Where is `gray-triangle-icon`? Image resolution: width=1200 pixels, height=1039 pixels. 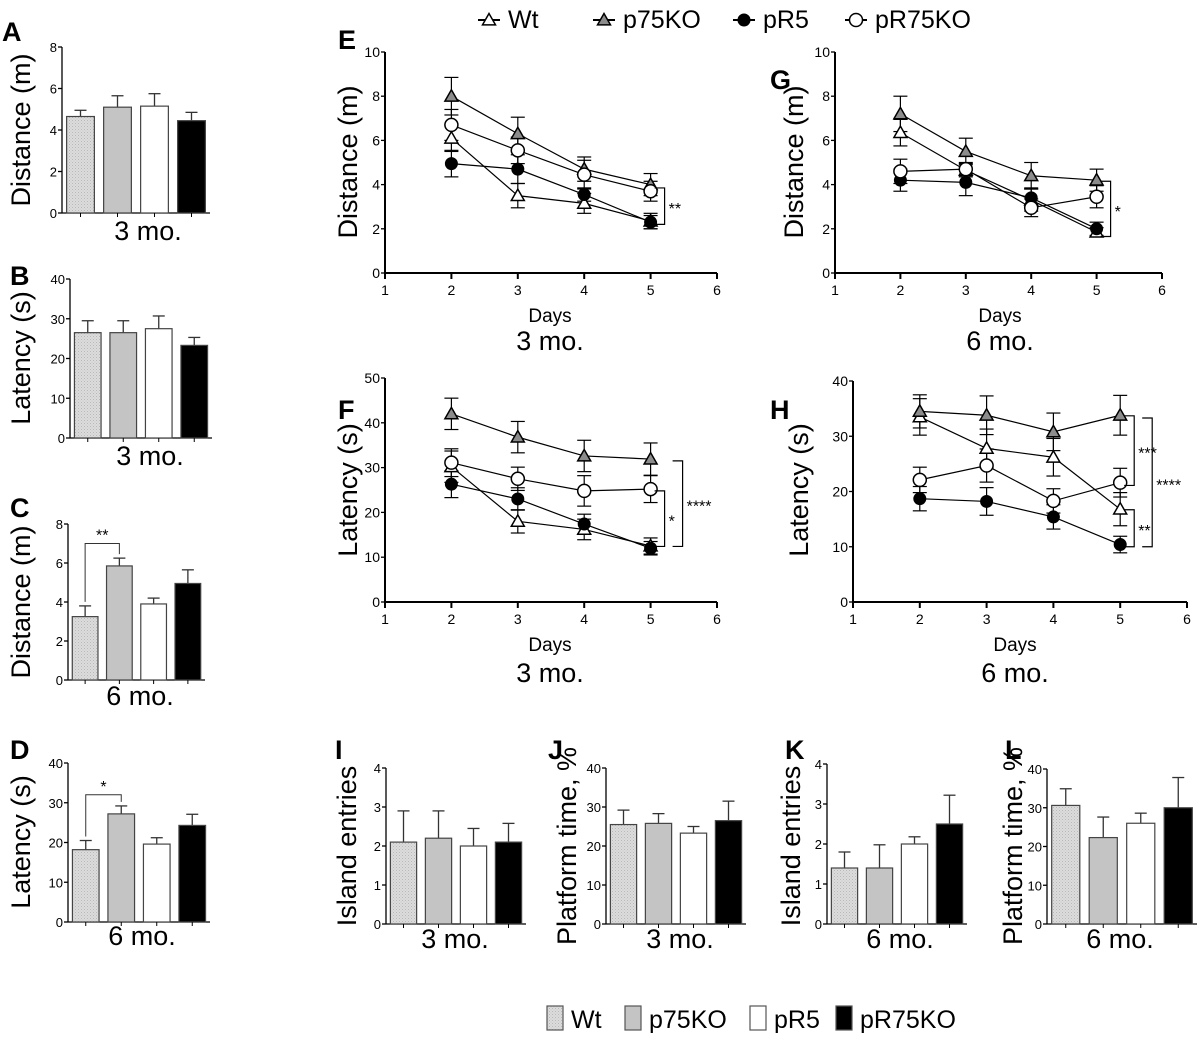
gray-triangle-icon is located at coordinates (604, 18).